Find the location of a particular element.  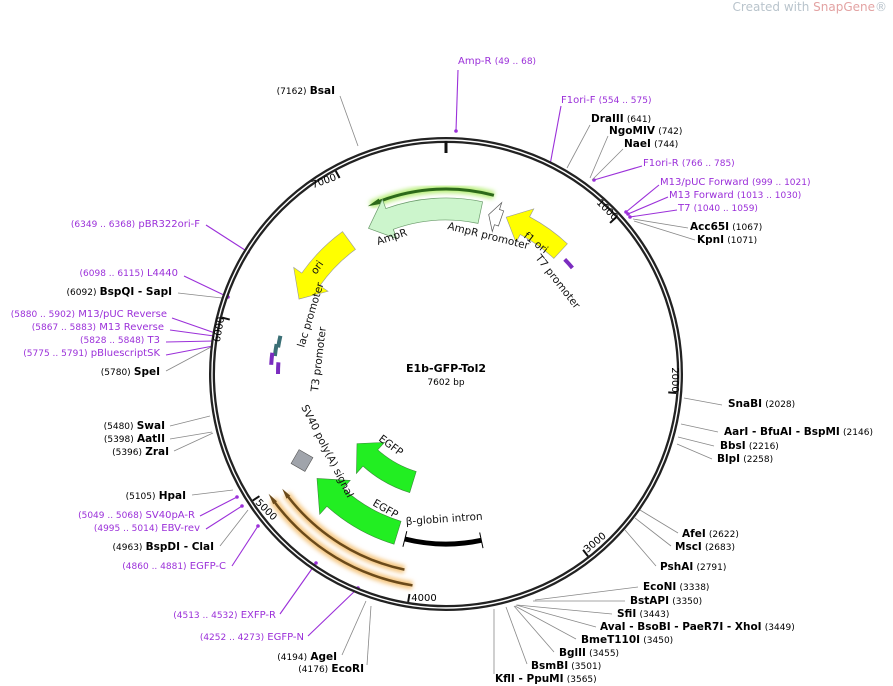

enzyme-label: (5780) SpeI is located at coordinates (130, 372).